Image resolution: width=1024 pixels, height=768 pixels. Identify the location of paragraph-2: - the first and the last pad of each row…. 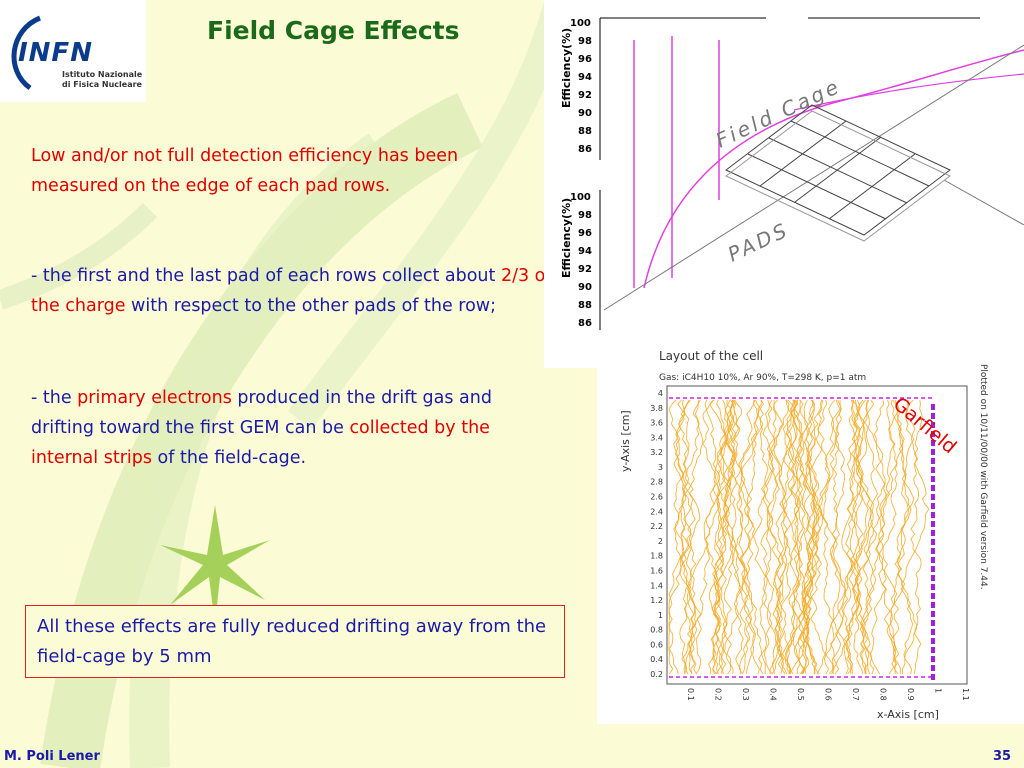
(301, 291).